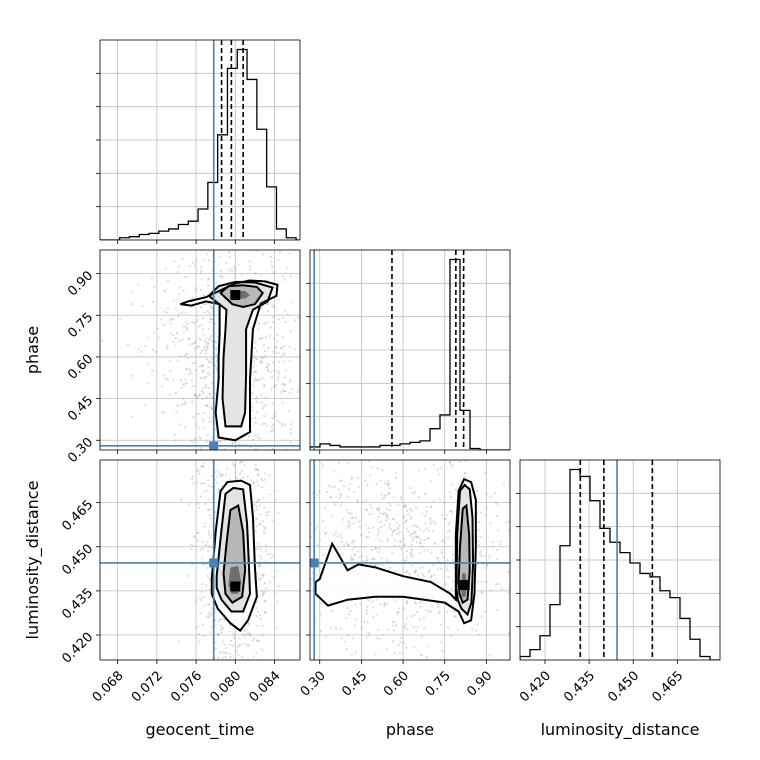  Describe the element at coordinates (438, 683) in the screenshot. I see `x-tick-label: 0.75` at that location.